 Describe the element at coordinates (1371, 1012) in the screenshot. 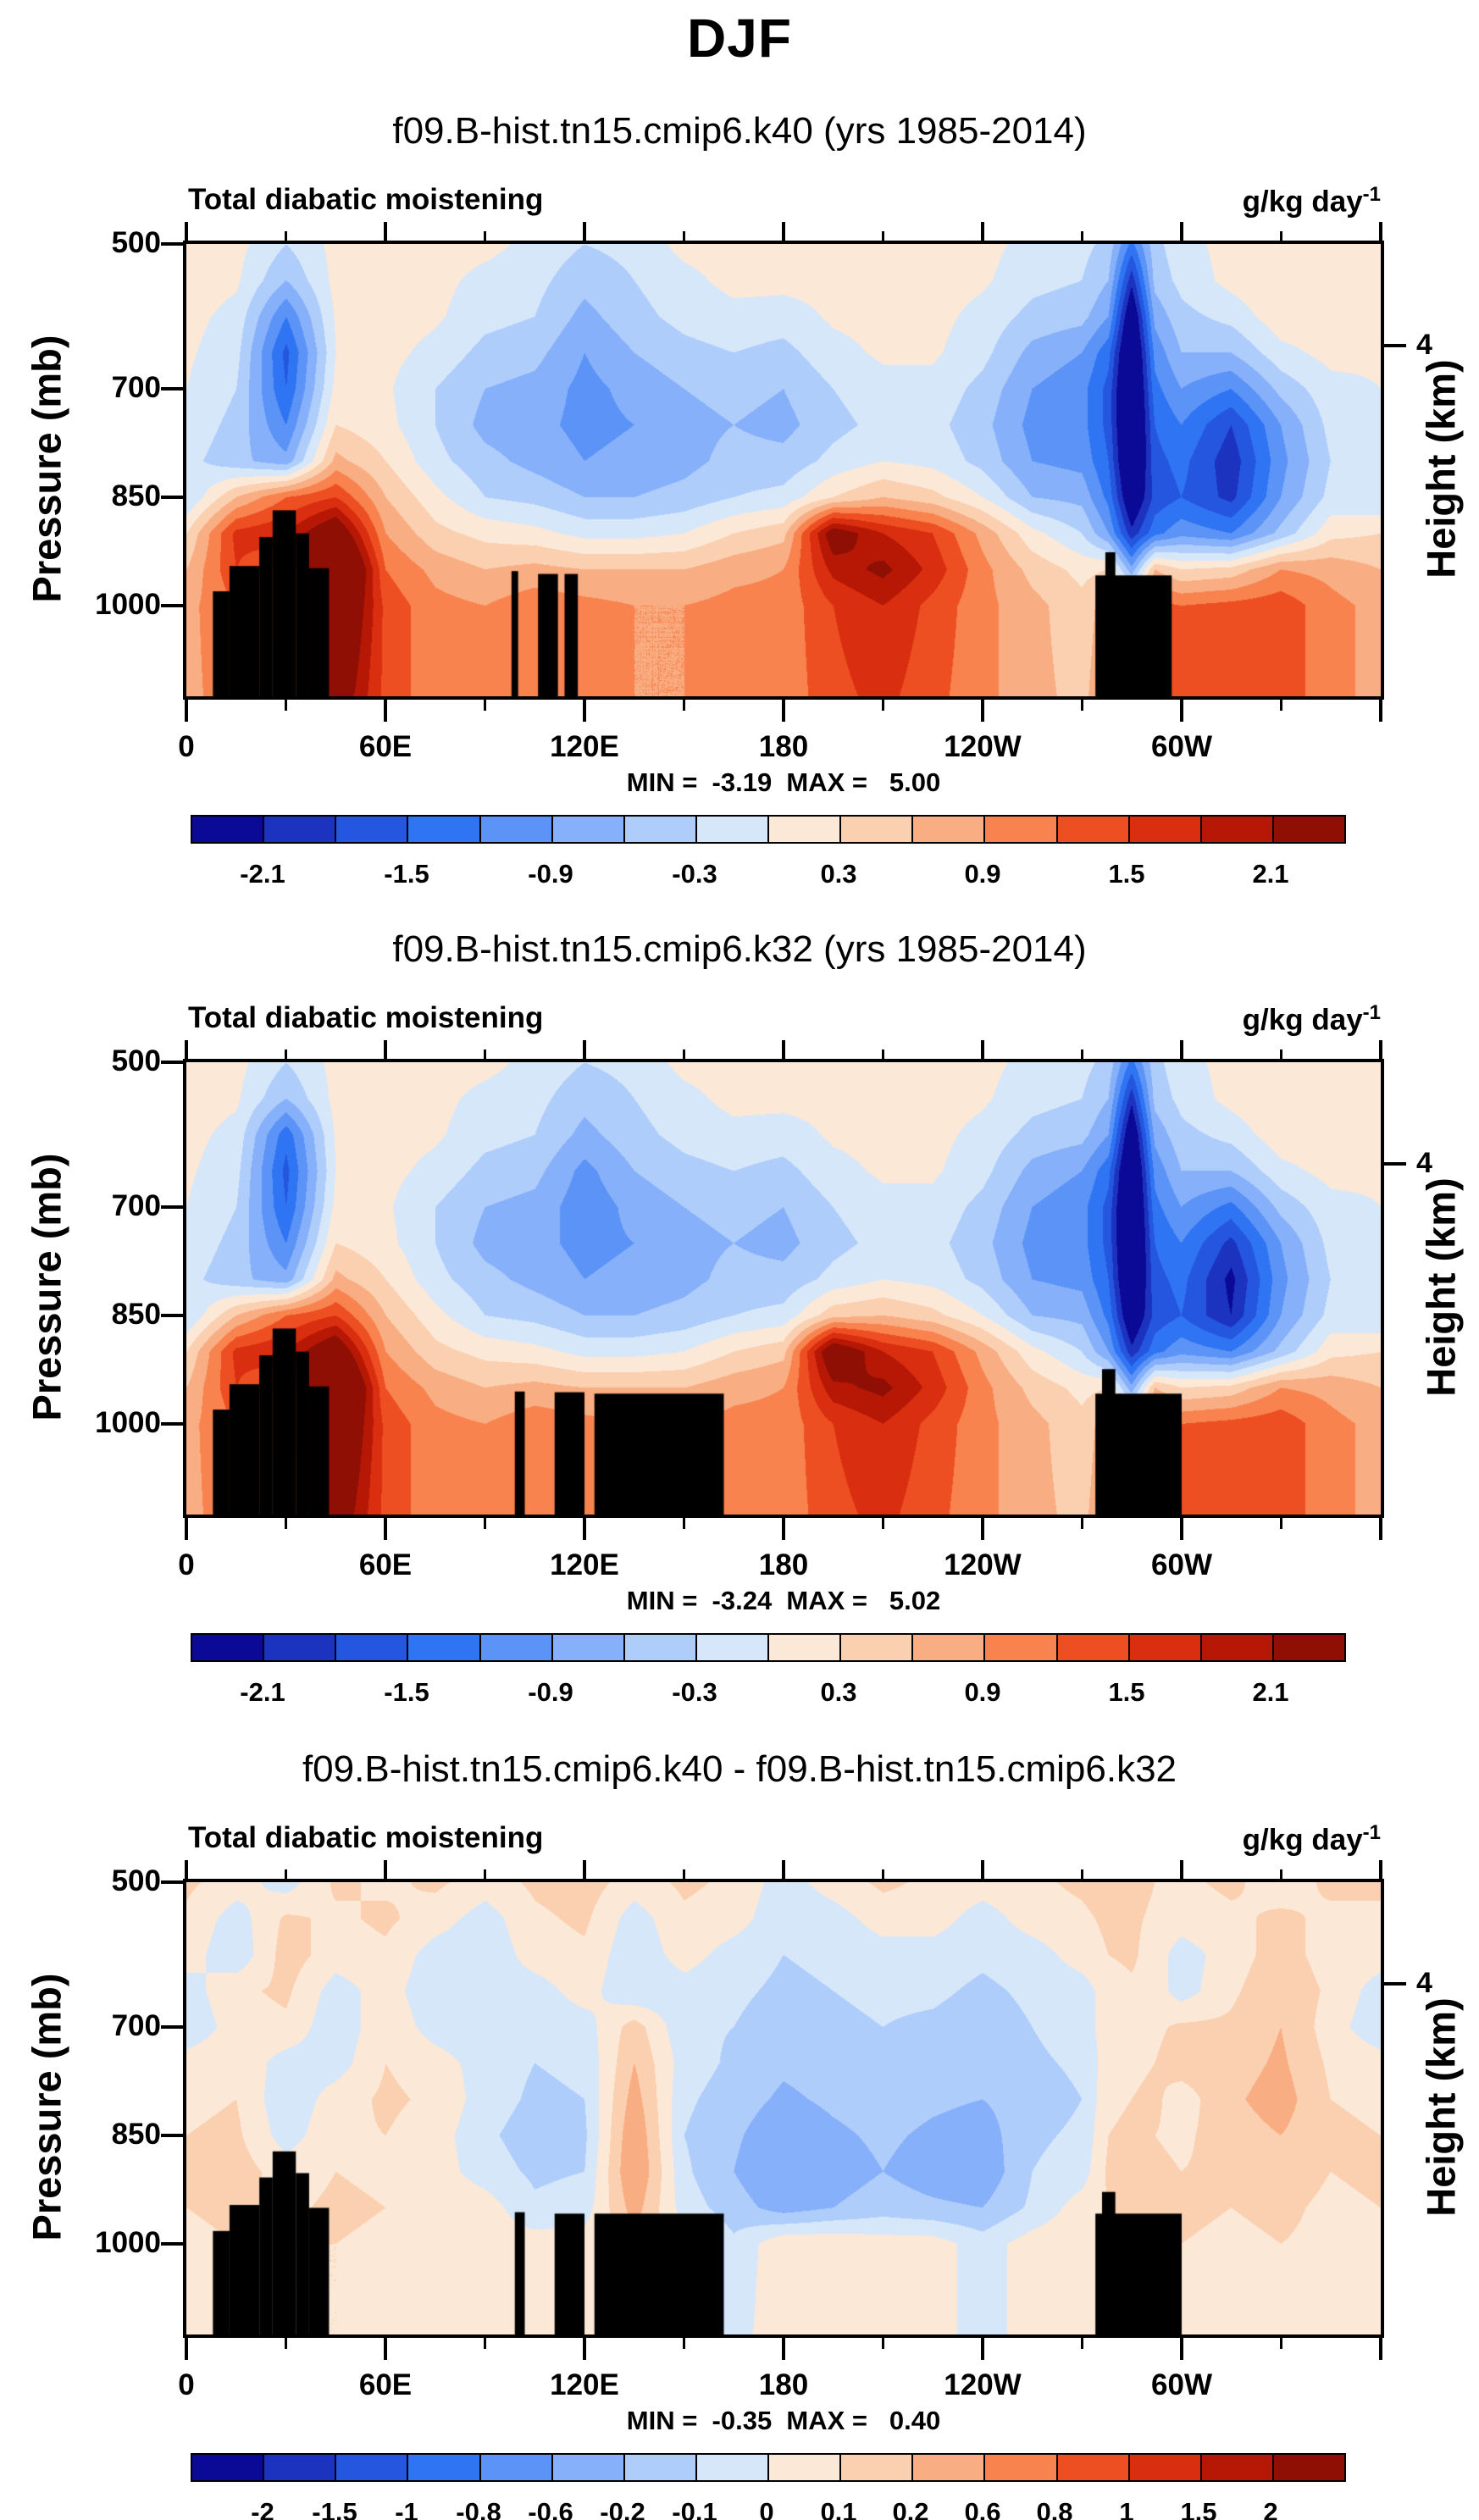

I see `units-exponent: -1` at that location.